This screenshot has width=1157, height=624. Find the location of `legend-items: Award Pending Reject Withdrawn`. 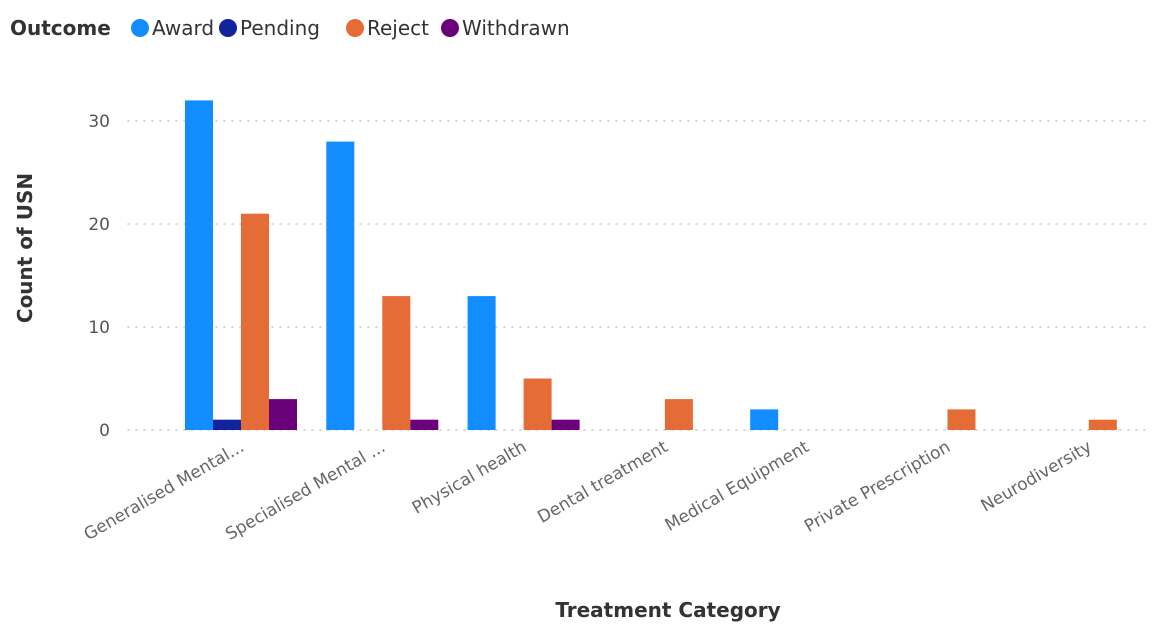

legend-items: Award Pending Reject Withdrawn is located at coordinates (350, 28).